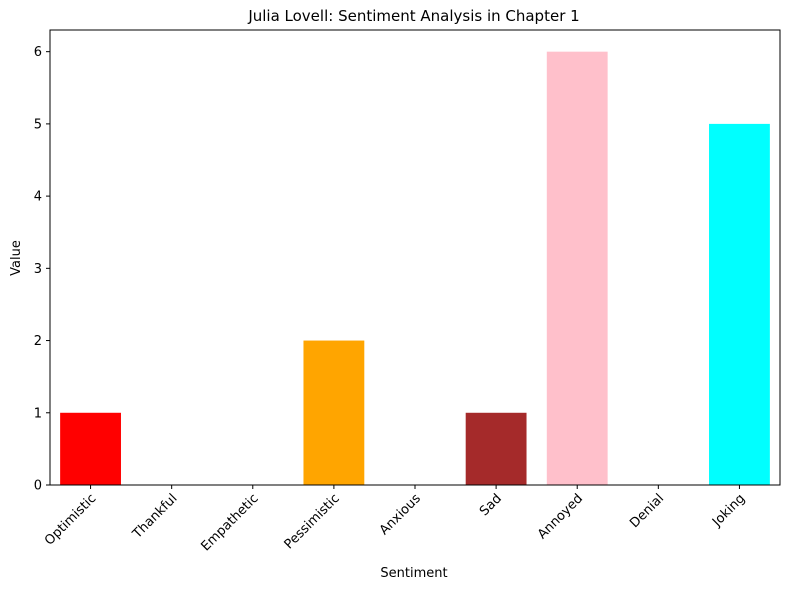  Describe the element at coordinates (413, 573) in the screenshot. I see `x-axis-label: Sentiment` at that location.